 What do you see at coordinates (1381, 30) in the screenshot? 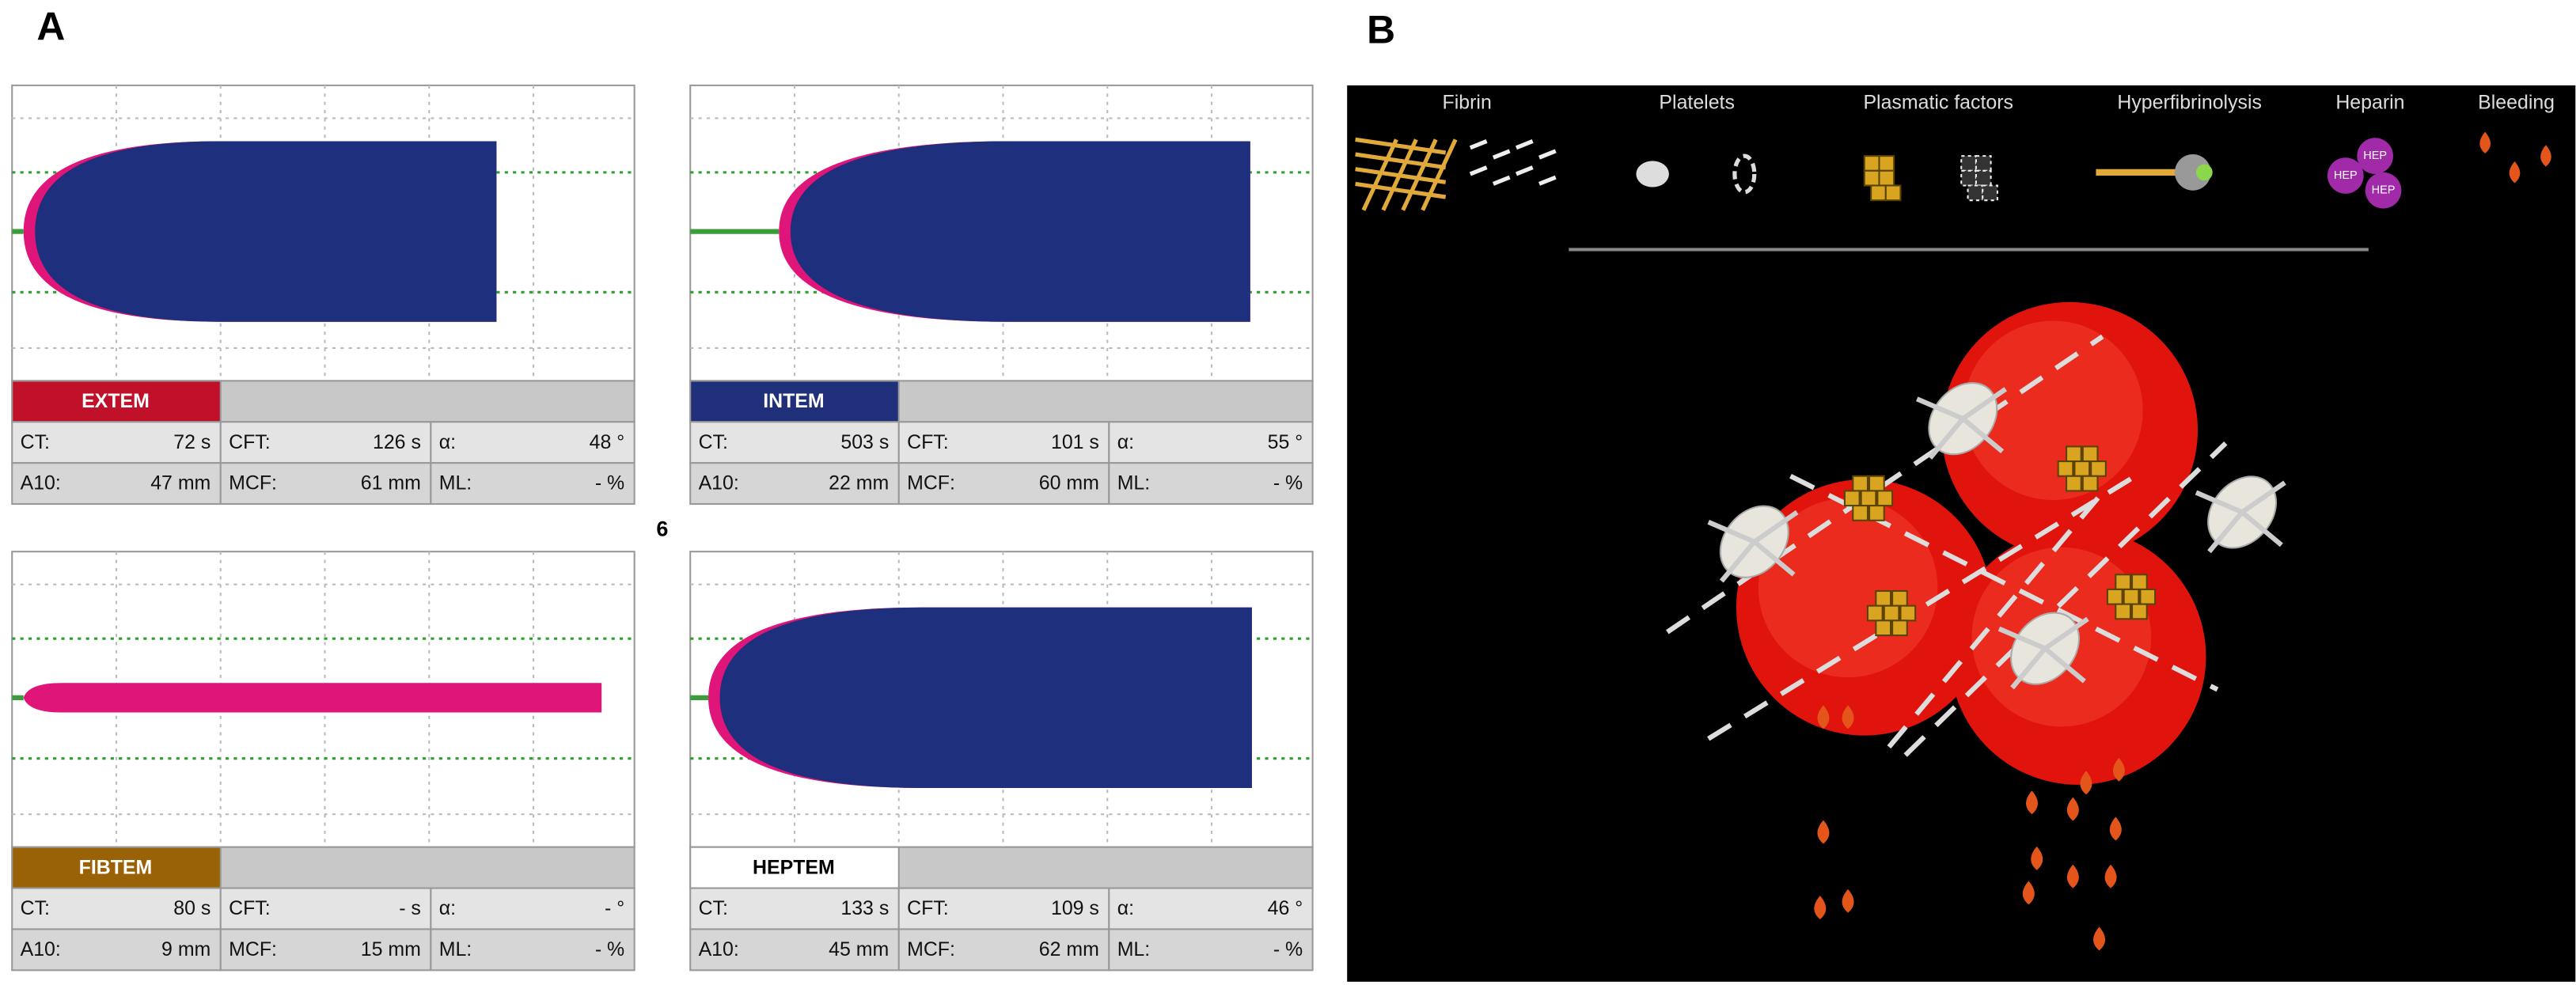
I see `label-b: B` at bounding box center [1381, 30].